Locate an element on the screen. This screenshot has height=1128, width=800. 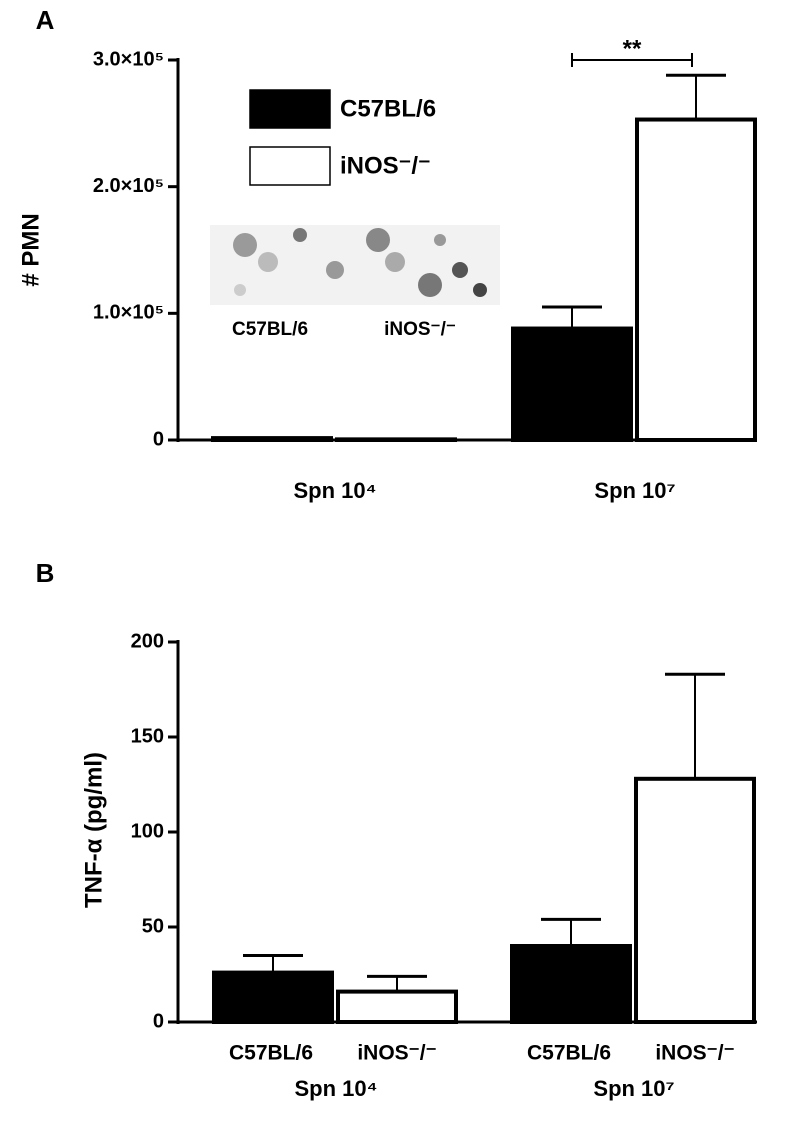
legend-label: iNOS⁻/⁻ is located at coordinates (385, 165).